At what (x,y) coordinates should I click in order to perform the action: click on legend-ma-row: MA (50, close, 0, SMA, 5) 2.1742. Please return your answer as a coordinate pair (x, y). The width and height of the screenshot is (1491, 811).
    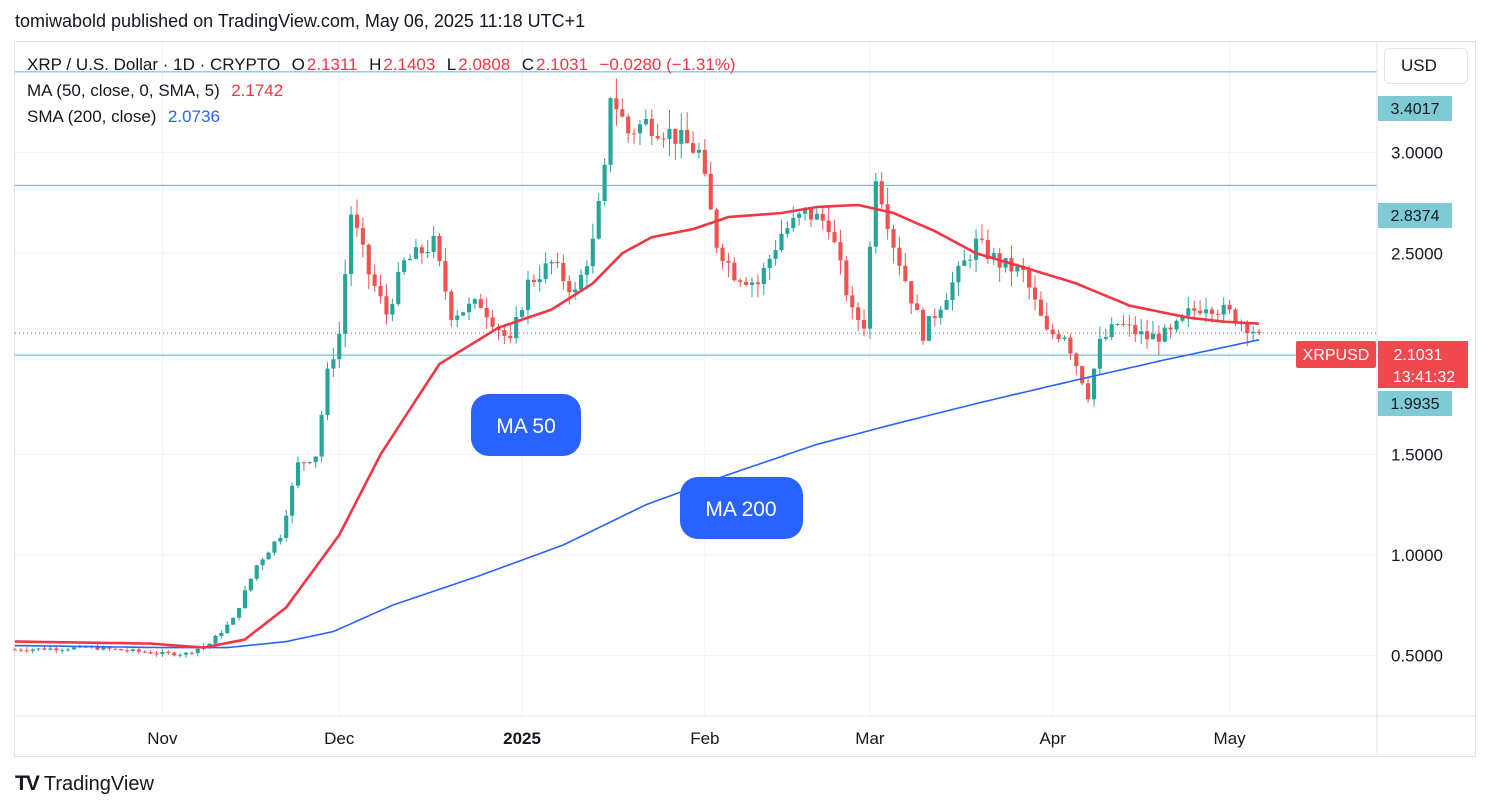
    Looking at the image, I should click on (156, 91).